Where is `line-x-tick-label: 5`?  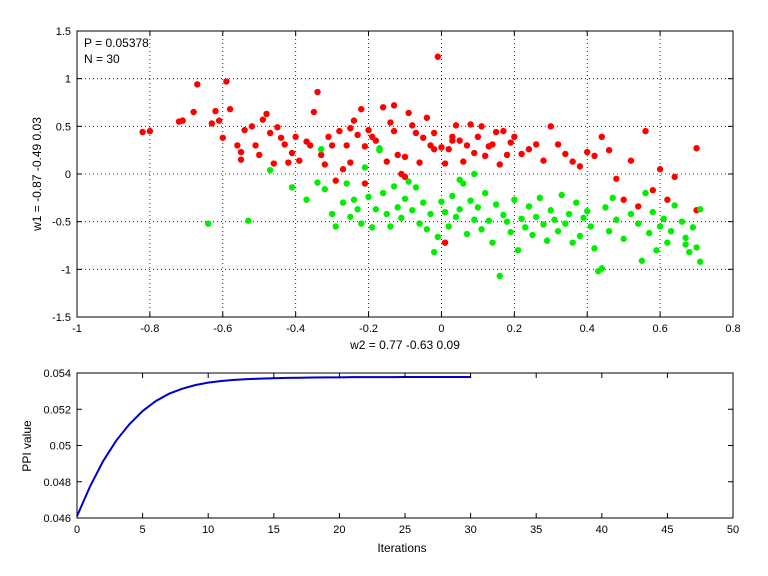
line-x-tick-label: 5 is located at coordinates (143, 530).